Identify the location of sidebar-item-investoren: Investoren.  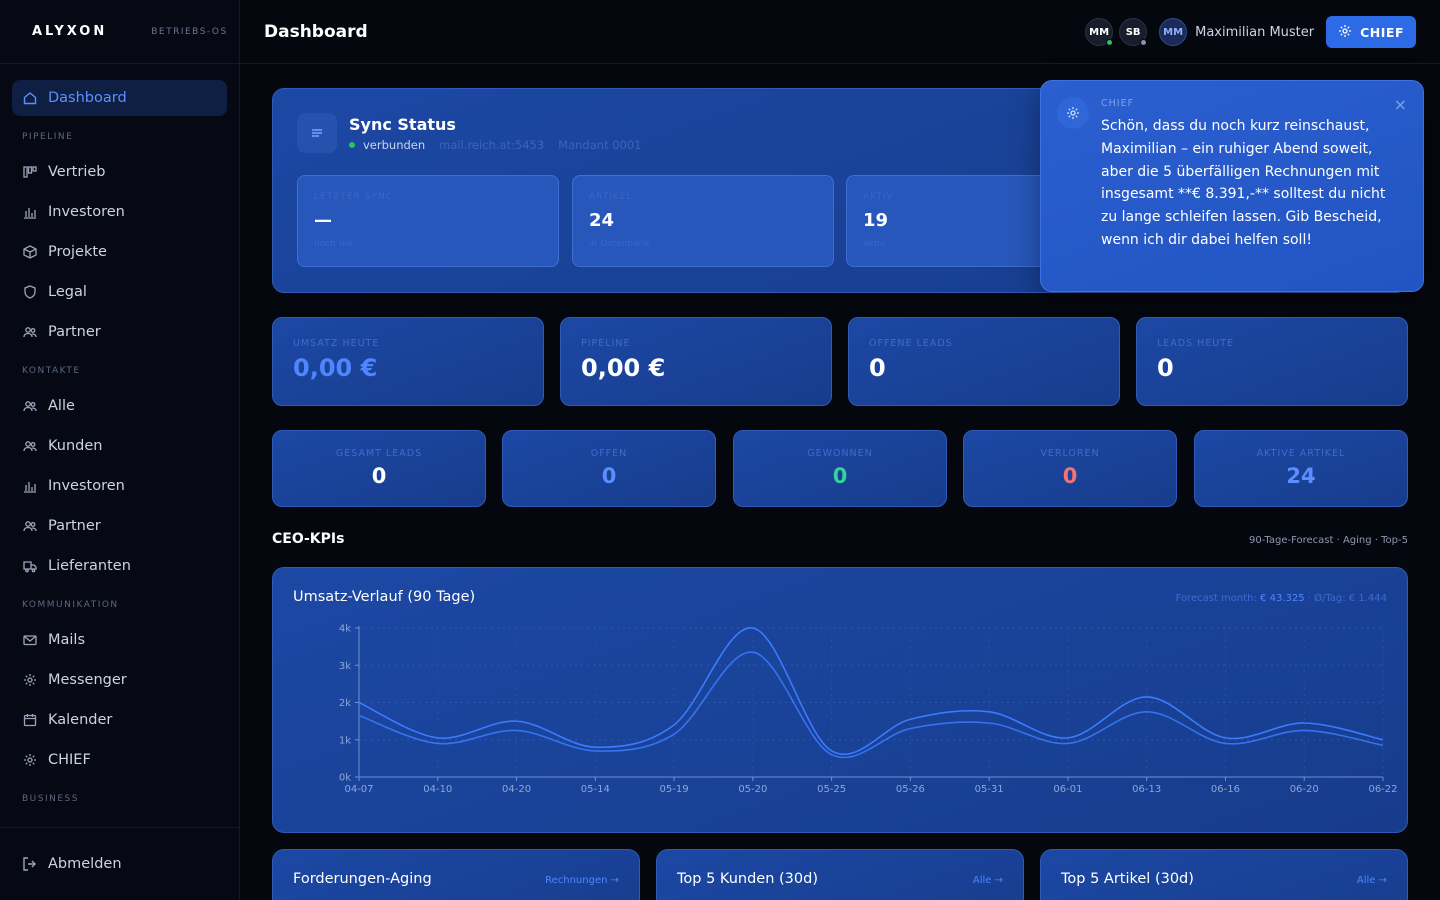
(119, 212).